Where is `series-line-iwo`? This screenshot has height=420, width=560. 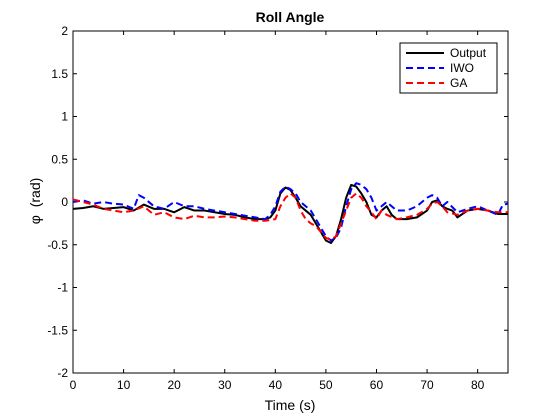 series-line-iwo is located at coordinates (290, 212).